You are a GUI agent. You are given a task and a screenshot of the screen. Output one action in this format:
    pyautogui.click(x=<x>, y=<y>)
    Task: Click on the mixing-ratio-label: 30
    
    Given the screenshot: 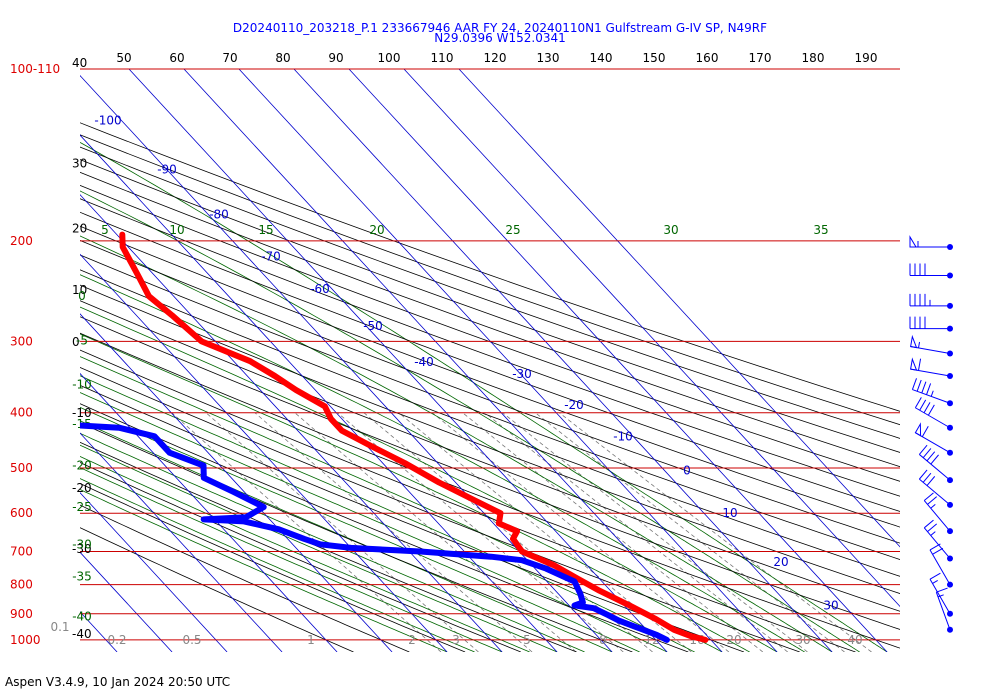 What is the action you would take?
    pyautogui.click(x=802, y=640)
    